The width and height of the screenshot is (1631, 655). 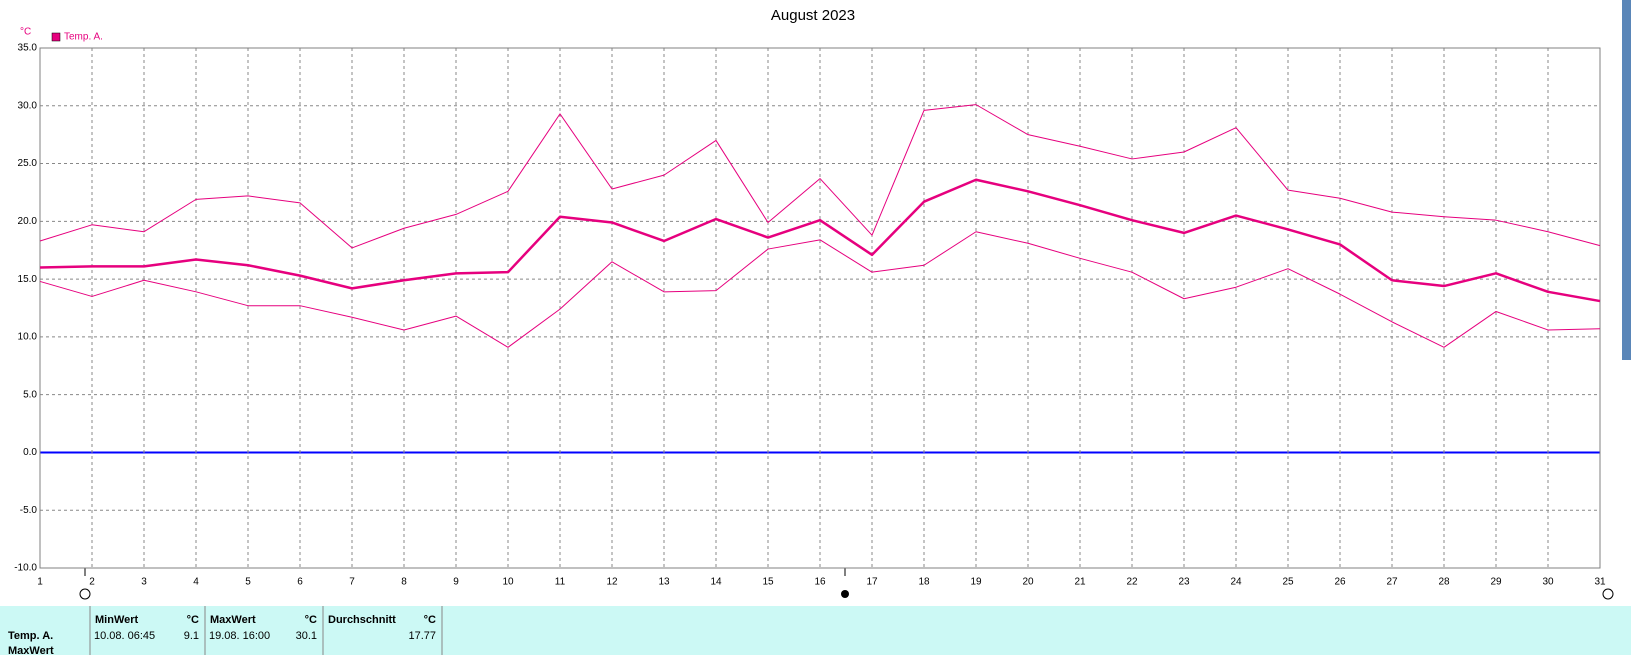 I want to click on column-title: MaxWert, so click(x=233, y=620).